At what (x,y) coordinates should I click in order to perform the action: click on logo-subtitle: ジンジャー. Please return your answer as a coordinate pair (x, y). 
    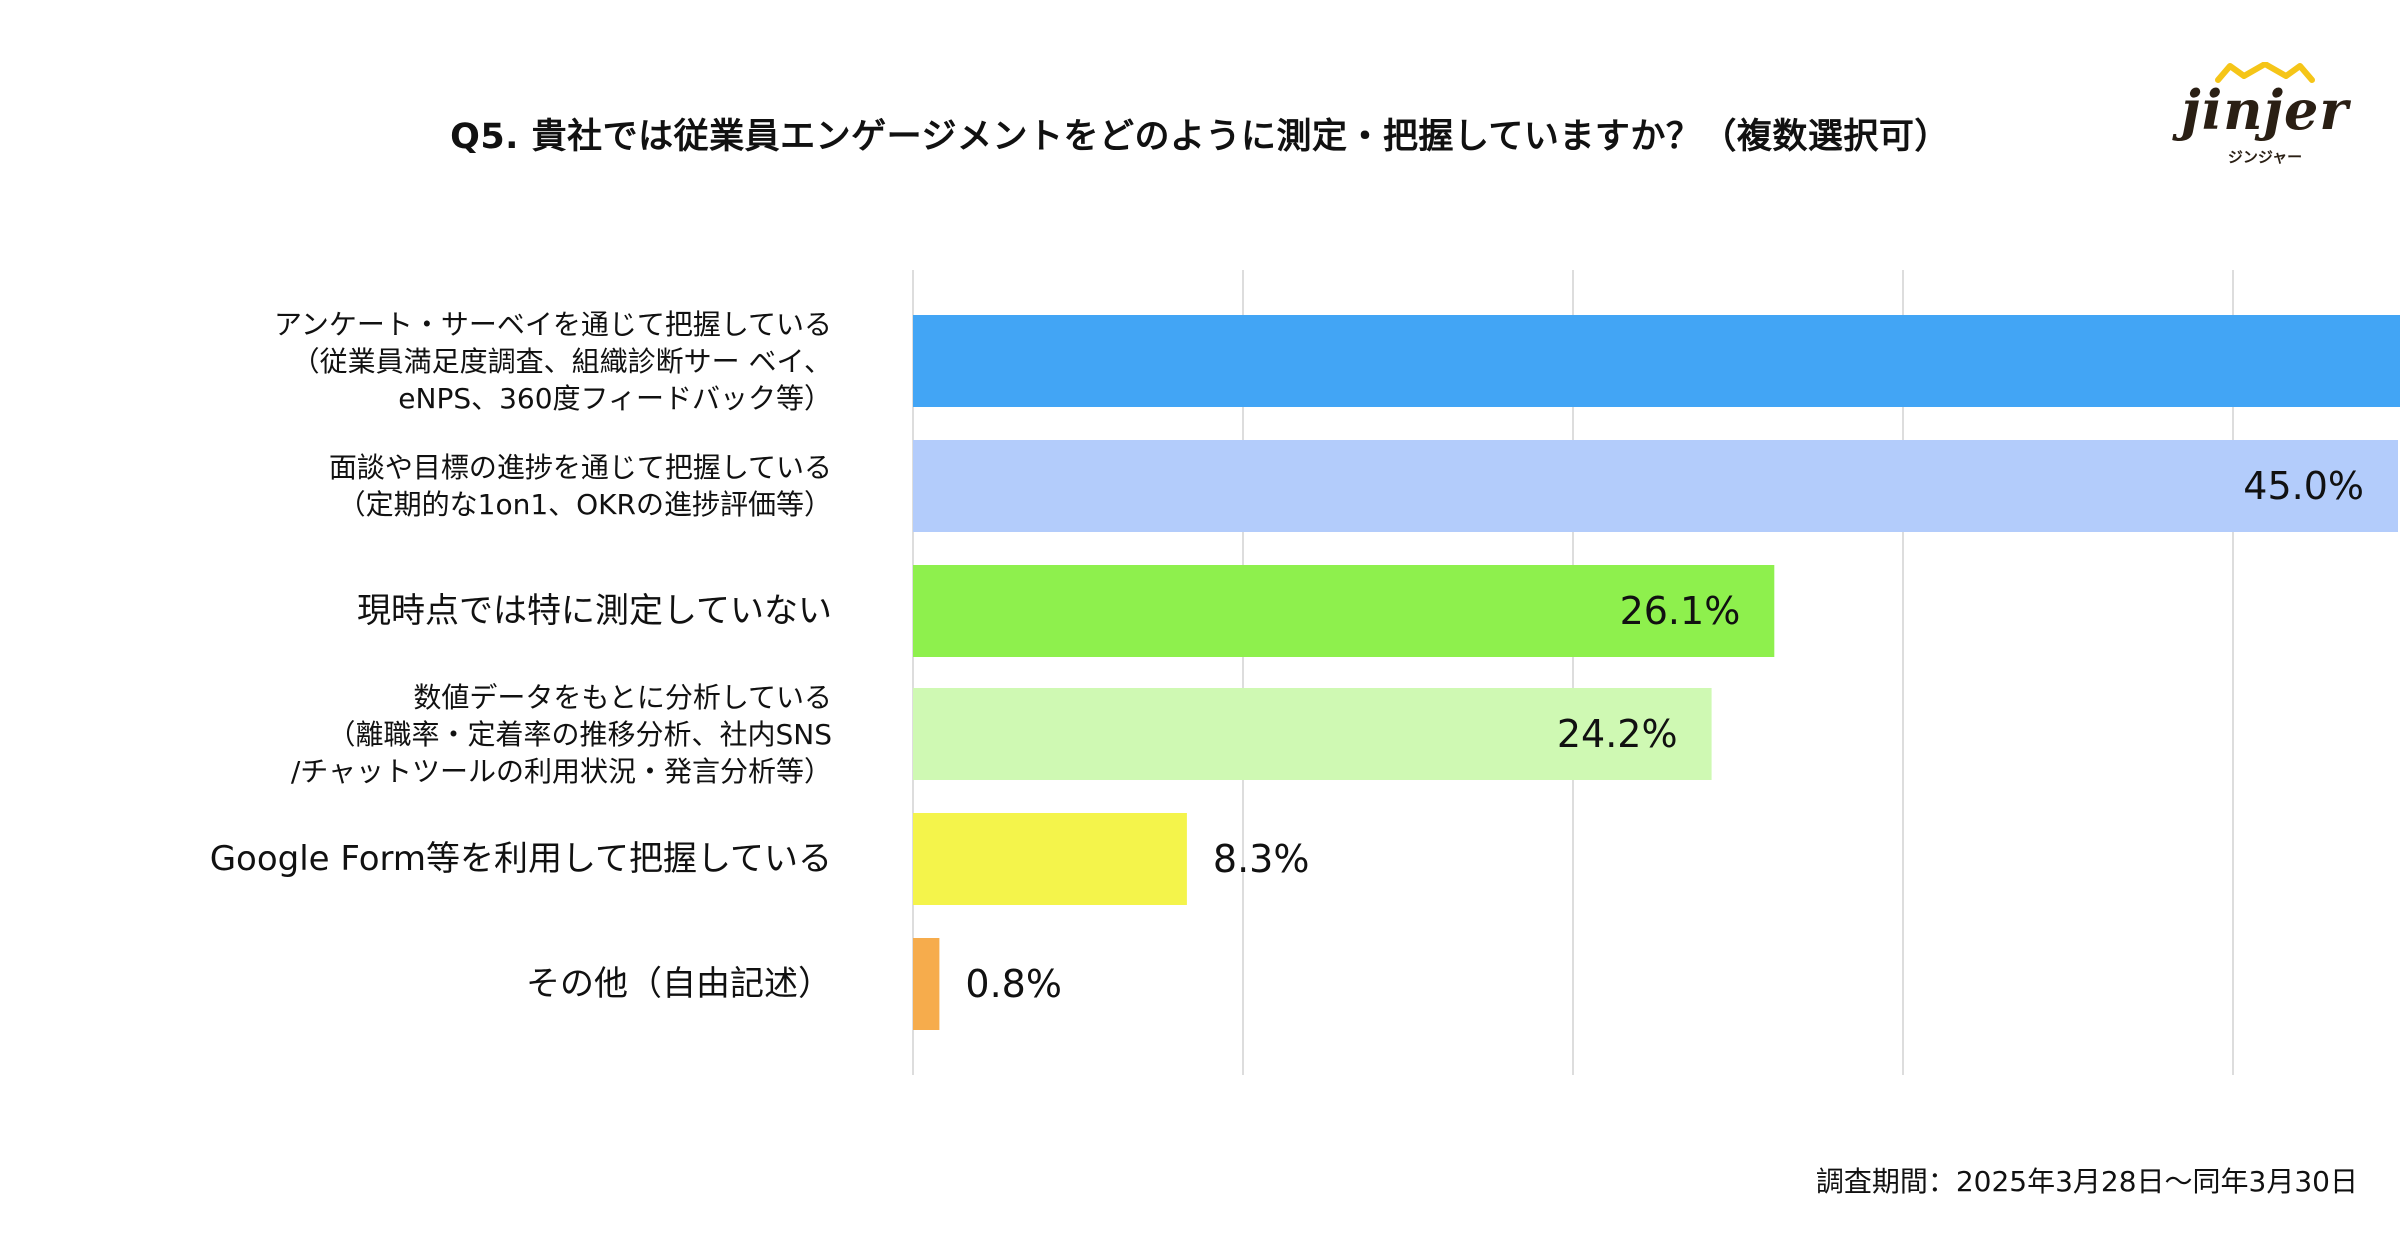
    Looking at the image, I should click on (2265, 157).